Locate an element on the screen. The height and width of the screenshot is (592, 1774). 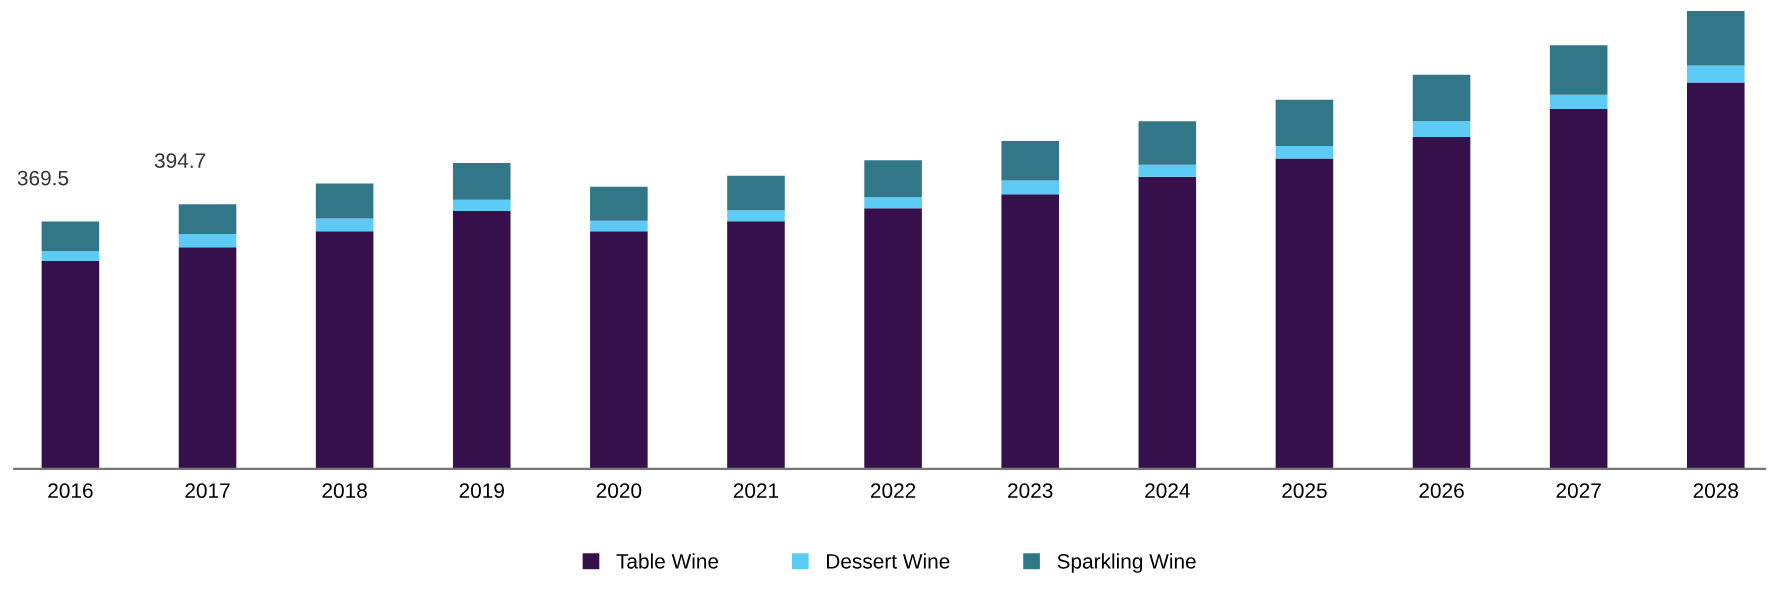
x-tick-label: 2027 is located at coordinates (1578, 491).